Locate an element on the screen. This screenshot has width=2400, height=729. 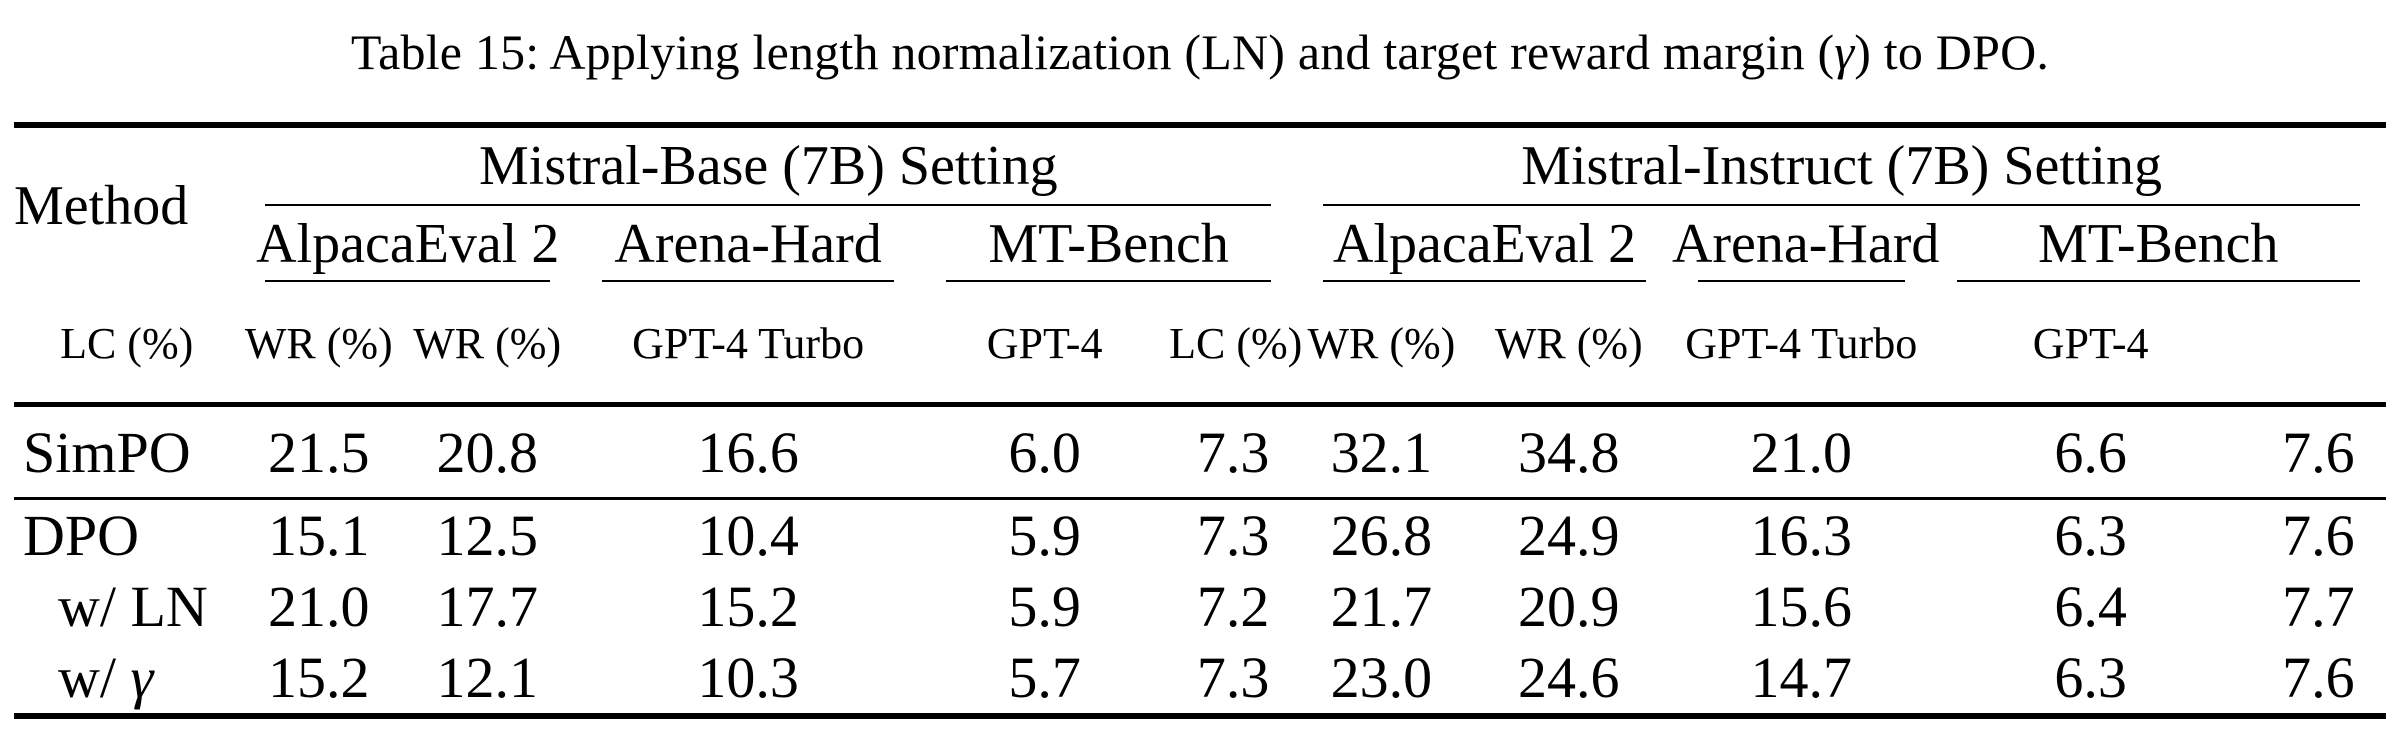
top-rule-row is located at coordinates (1200, 125).